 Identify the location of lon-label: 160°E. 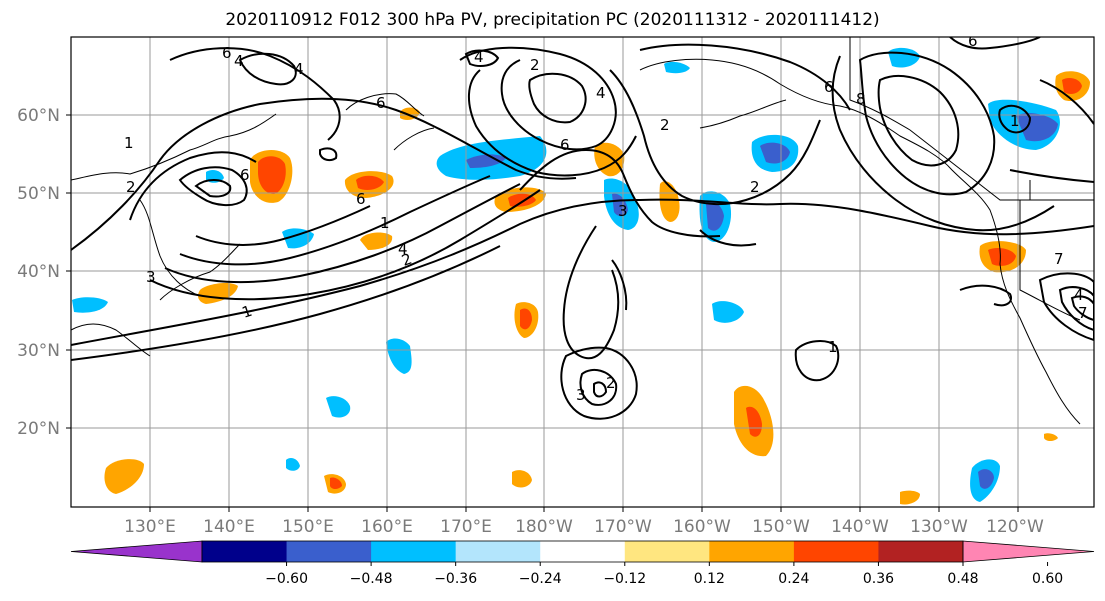
(387, 527).